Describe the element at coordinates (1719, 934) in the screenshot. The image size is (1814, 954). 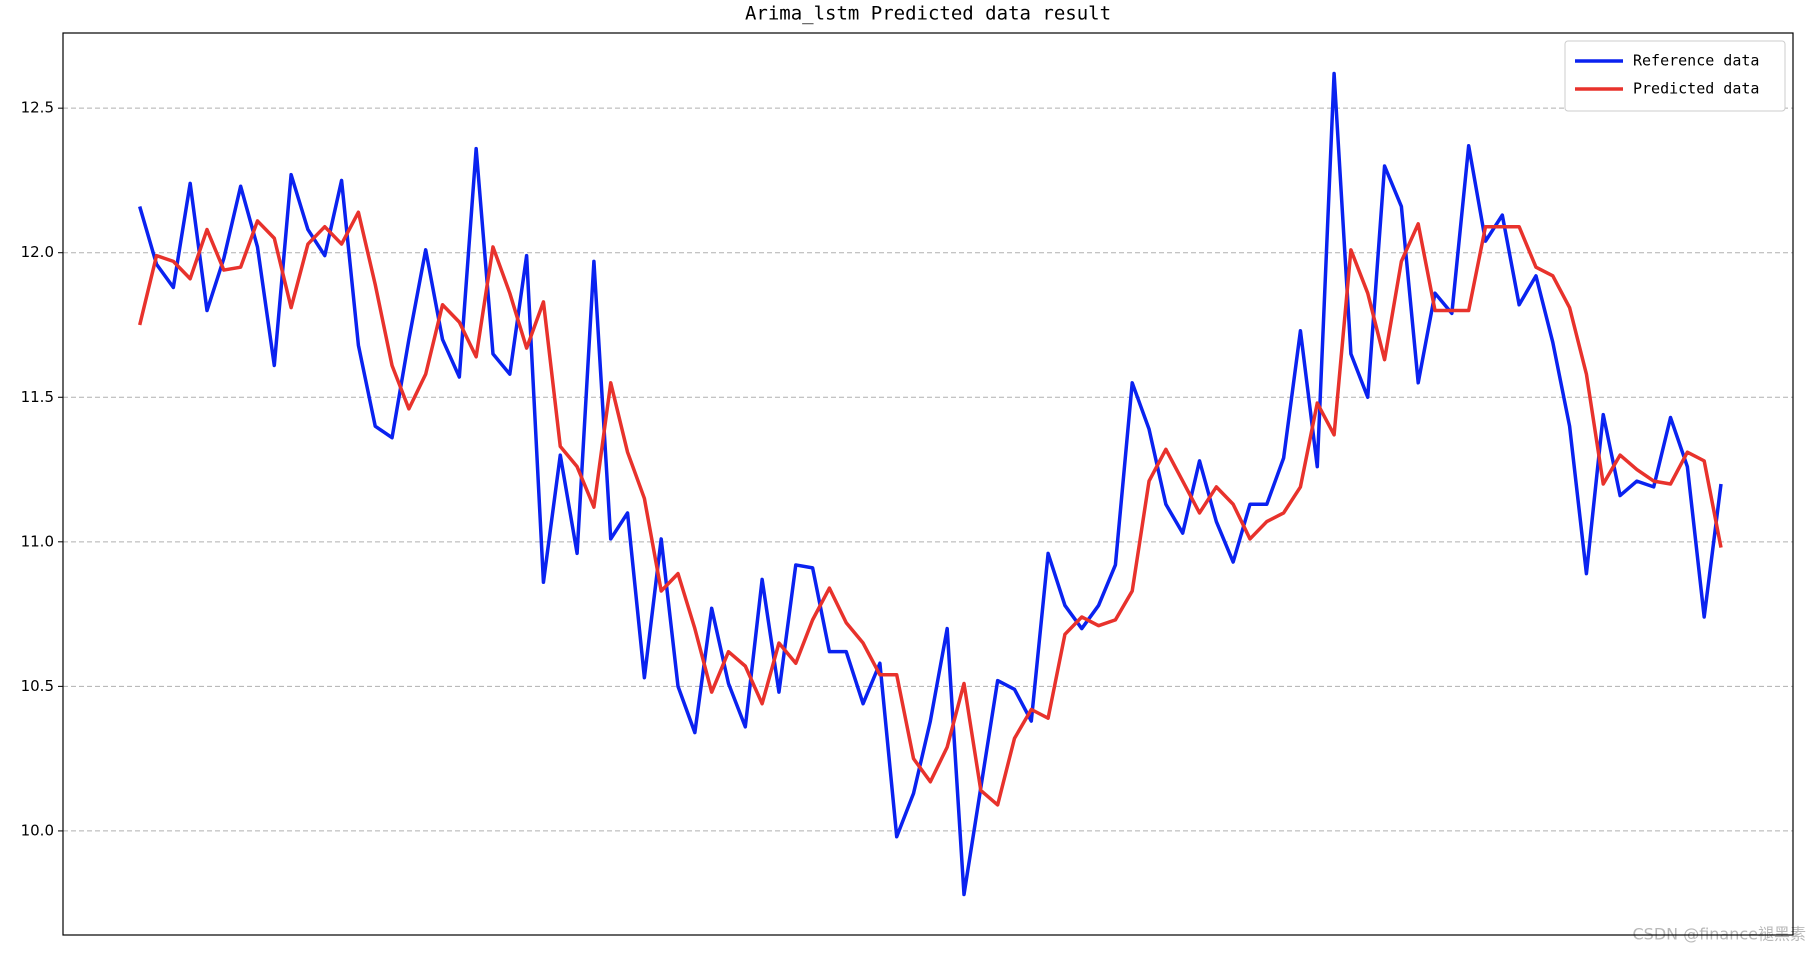
I see `watermark: CSDN @finance褪黑素` at that location.